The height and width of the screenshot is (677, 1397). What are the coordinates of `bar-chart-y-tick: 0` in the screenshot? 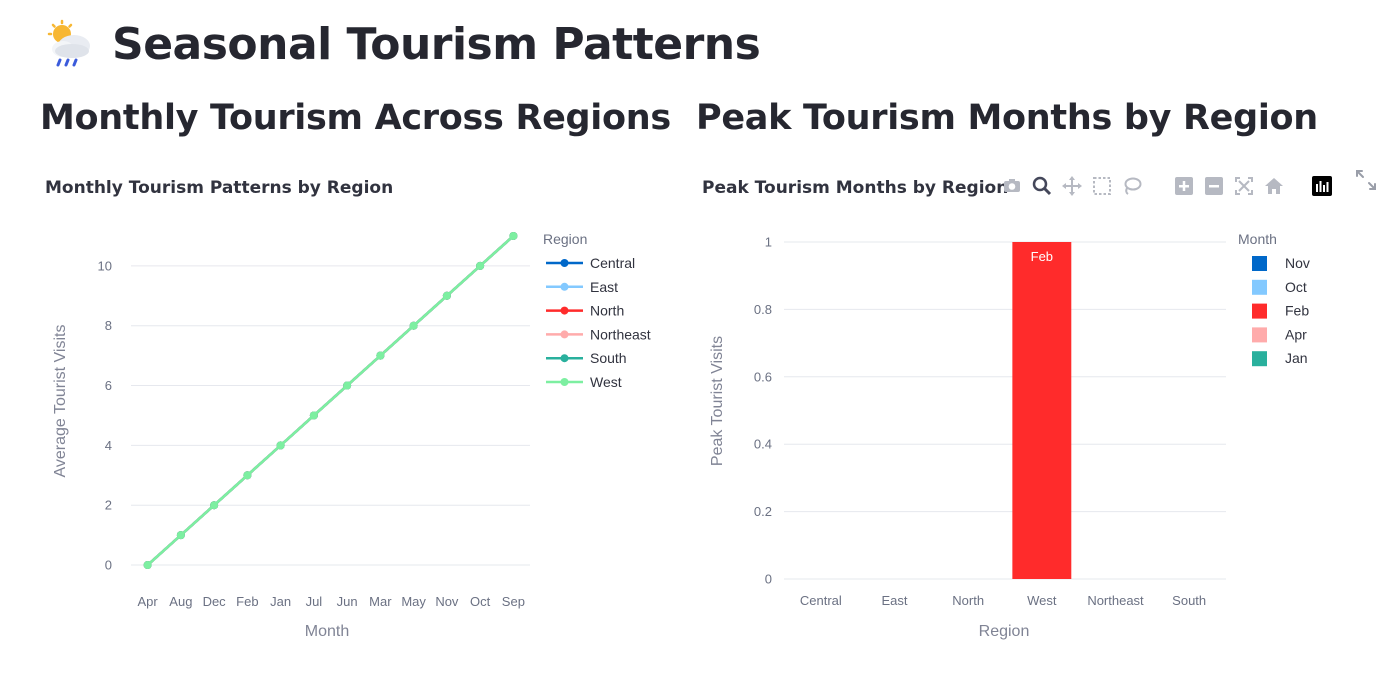 It's located at (768, 579).